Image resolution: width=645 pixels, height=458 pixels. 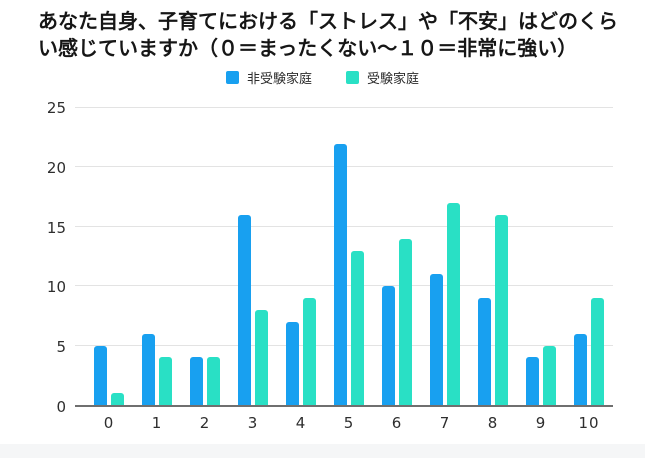 What do you see at coordinates (322, 451) in the screenshot?
I see `footer-band` at bounding box center [322, 451].